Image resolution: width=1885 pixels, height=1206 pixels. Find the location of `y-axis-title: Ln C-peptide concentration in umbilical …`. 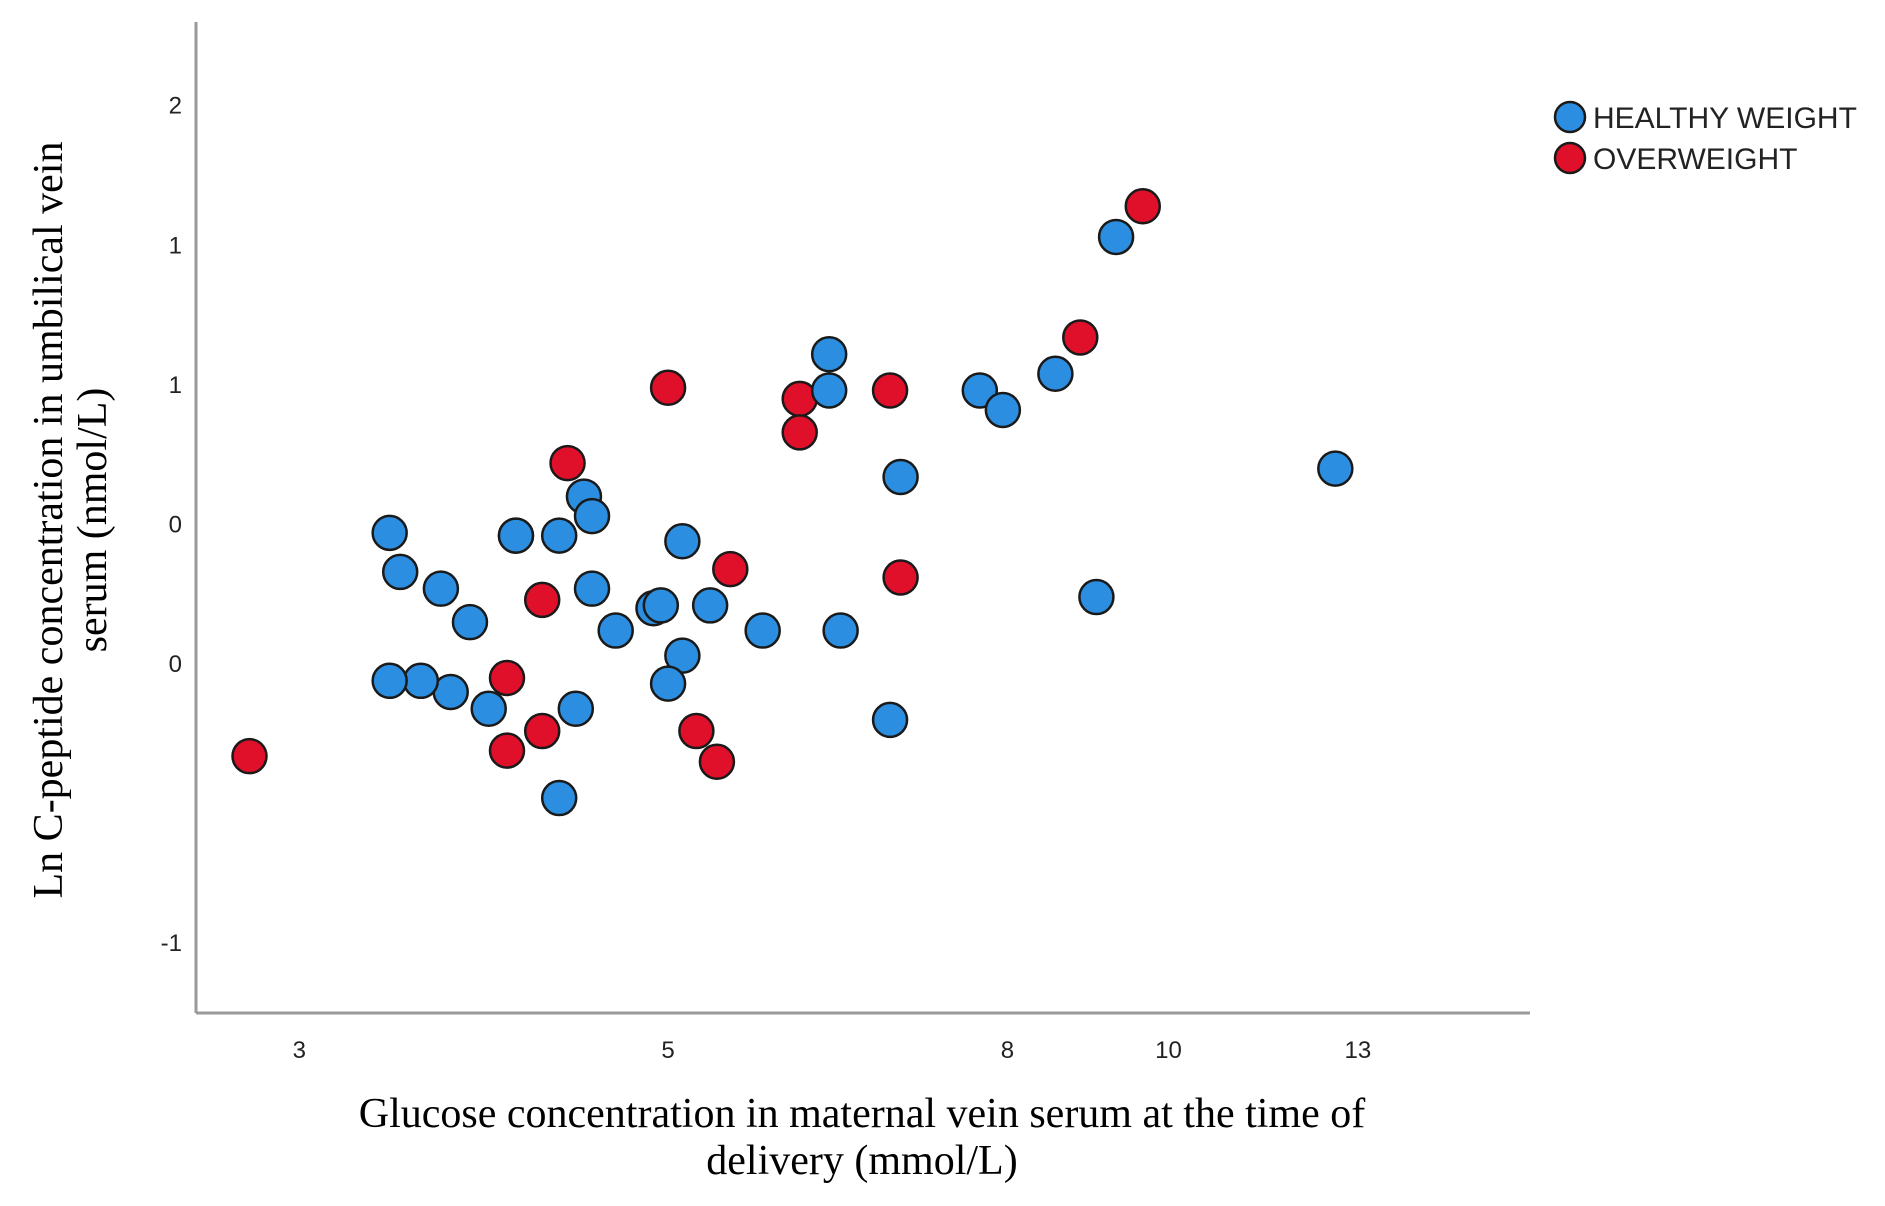

y-axis-title: Ln C-peptide concentration in umbilical … is located at coordinates (71, 520).